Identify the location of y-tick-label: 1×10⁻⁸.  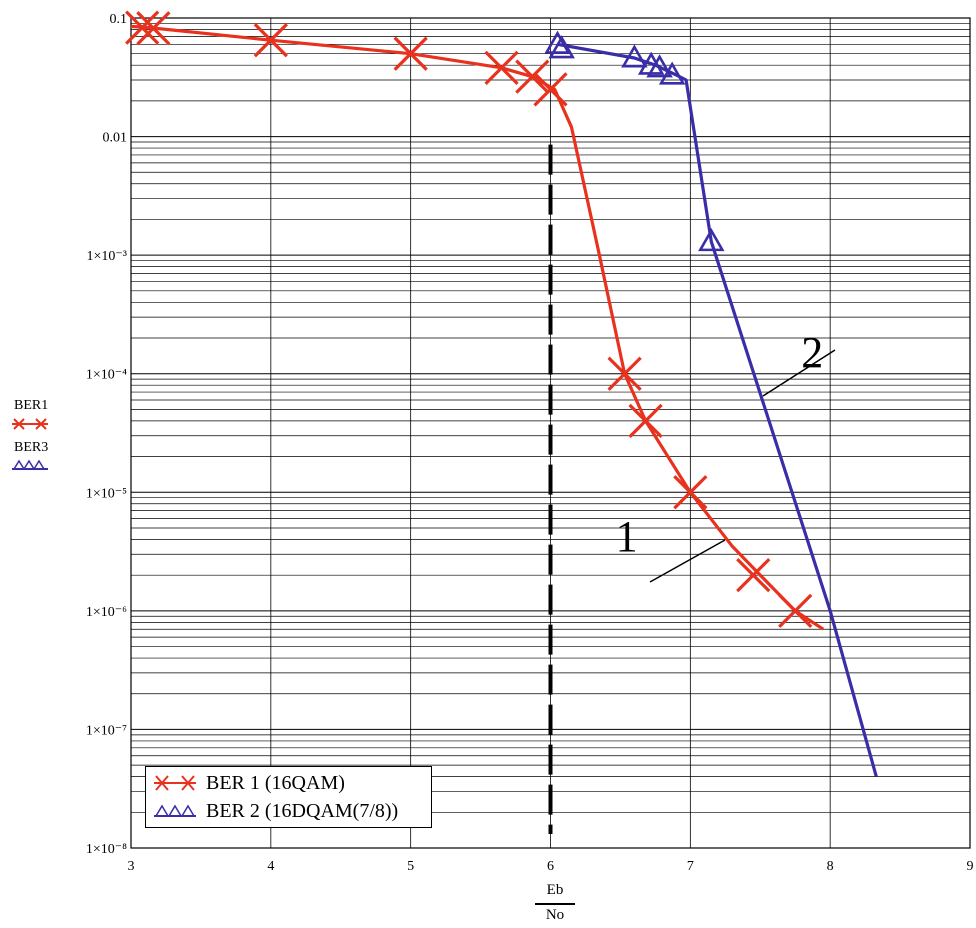
(106, 849).